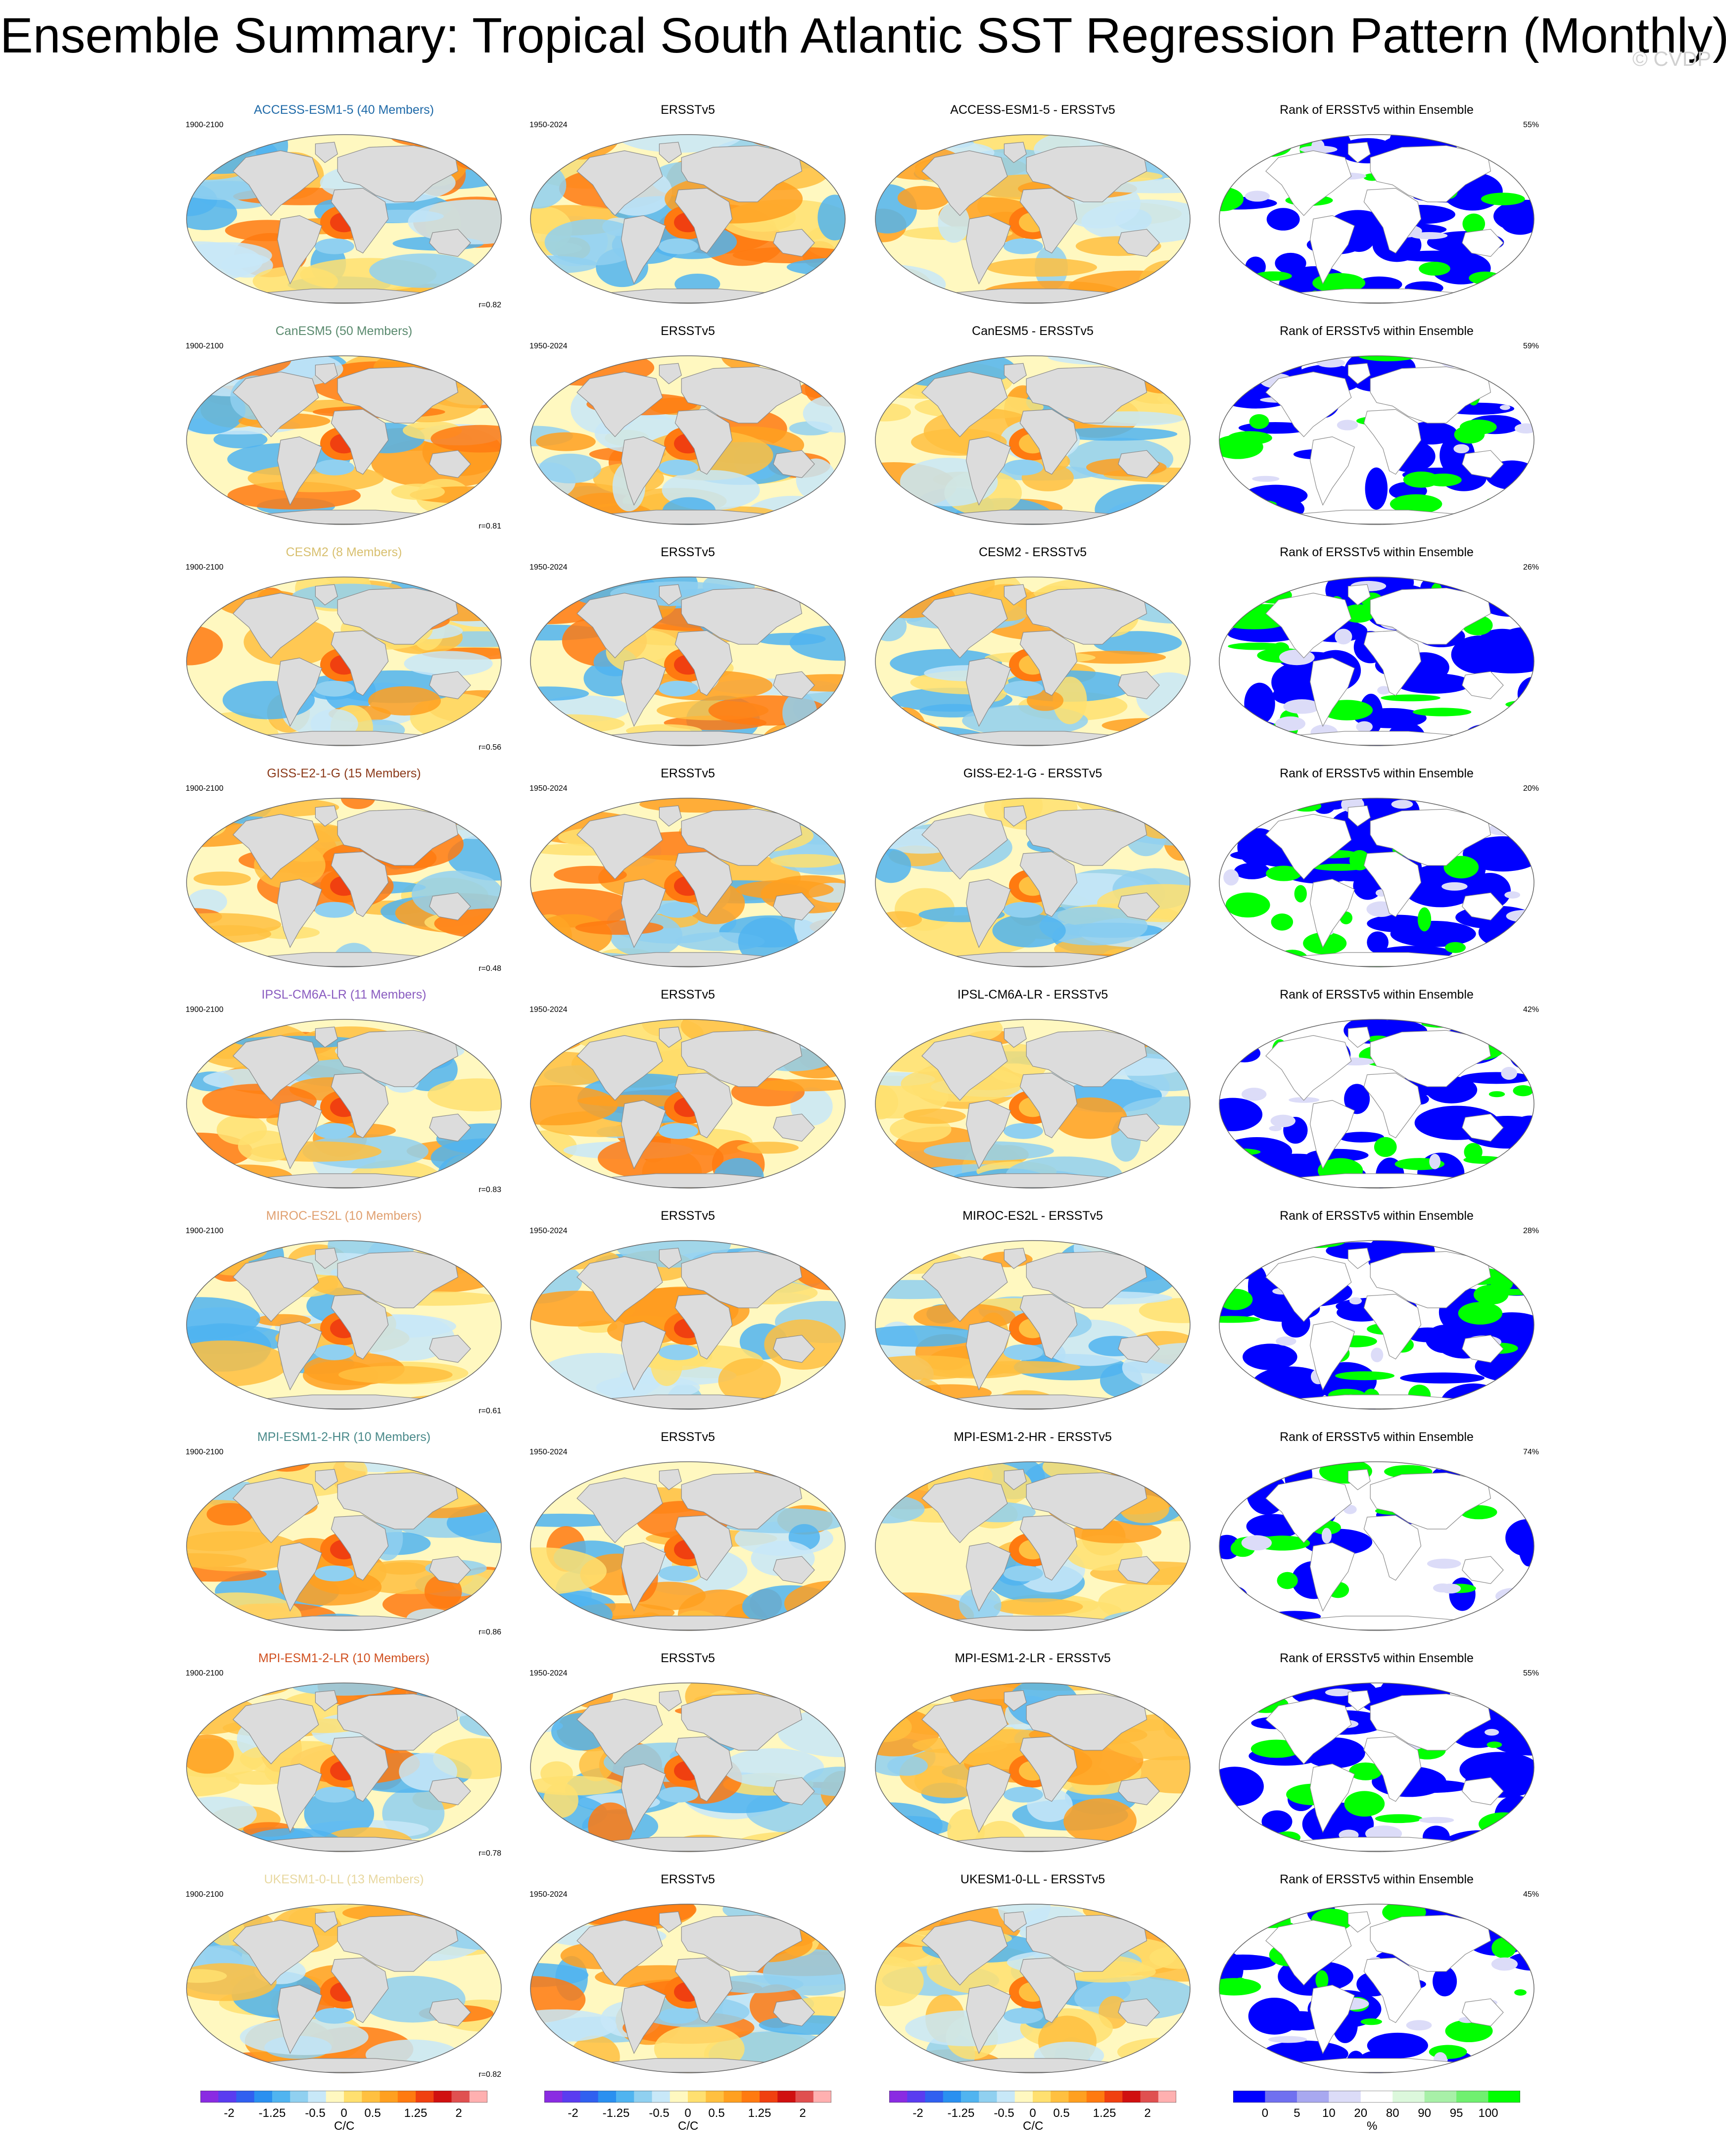 Image resolution: width=1726 pixels, height=2156 pixels. What do you see at coordinates (359, 654) in the screenshot?
I see `panel-model-row-3: CESM2 (8 Members) 1900-2100 r=0.56` at bounding box center [359, 654].